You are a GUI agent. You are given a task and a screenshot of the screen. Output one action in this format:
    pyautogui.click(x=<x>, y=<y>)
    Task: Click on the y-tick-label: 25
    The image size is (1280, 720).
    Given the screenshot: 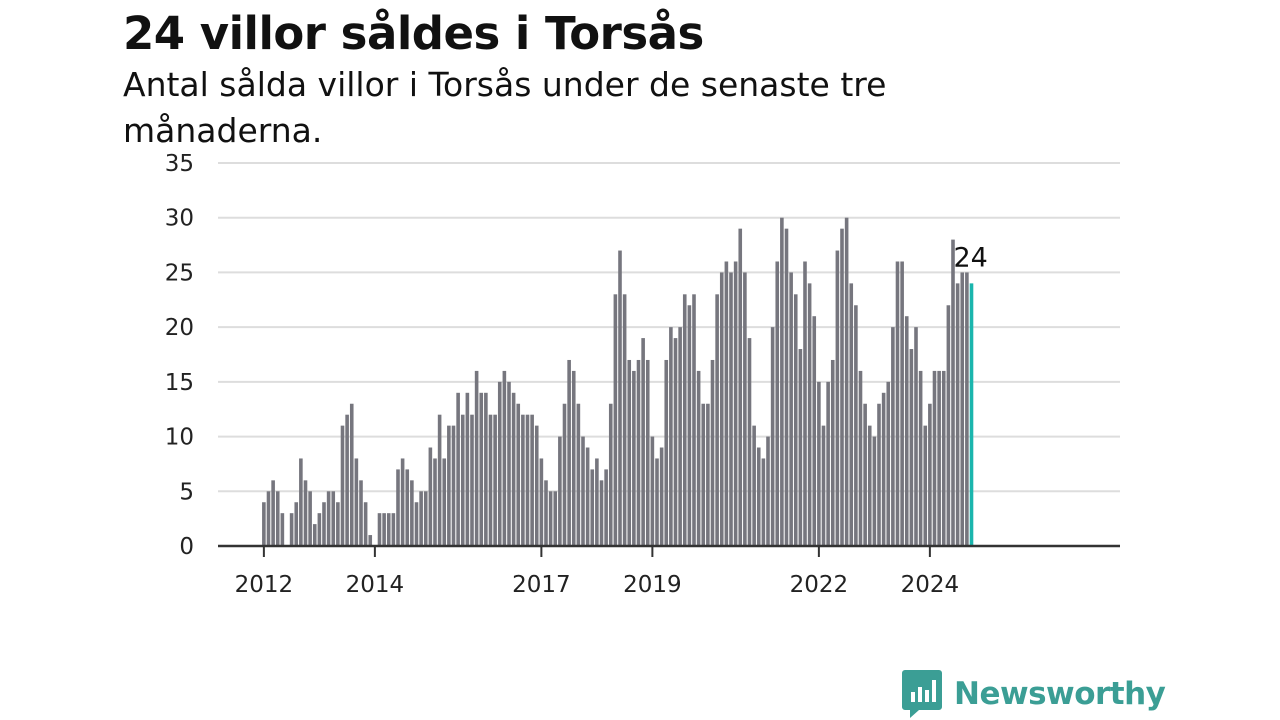 What is the action you would take?
    pyautogui.click(x=179, y=273)
    